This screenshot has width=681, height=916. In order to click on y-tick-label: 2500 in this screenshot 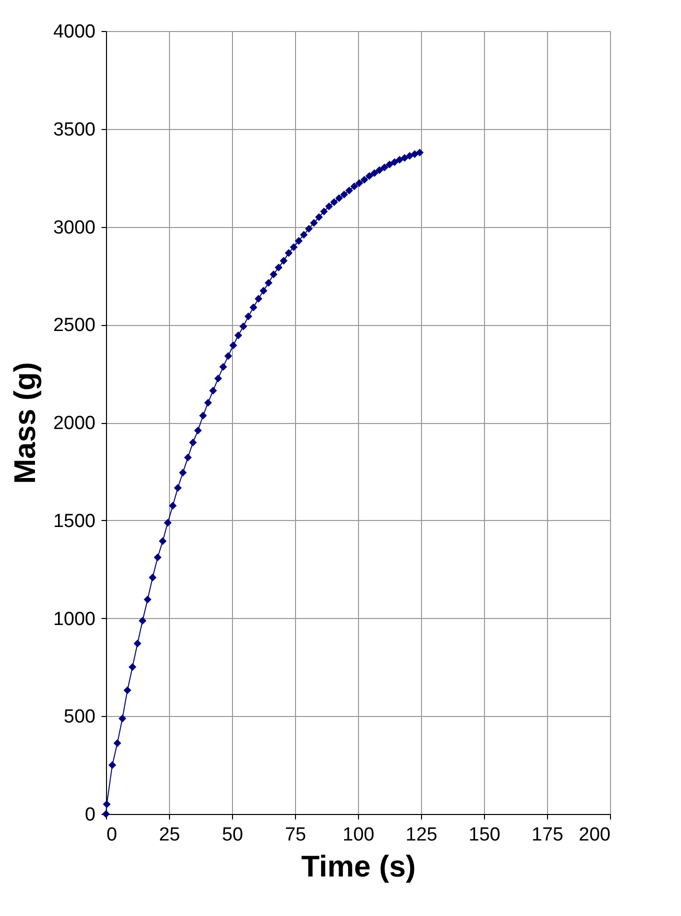, I will do `click(74, 325)`.